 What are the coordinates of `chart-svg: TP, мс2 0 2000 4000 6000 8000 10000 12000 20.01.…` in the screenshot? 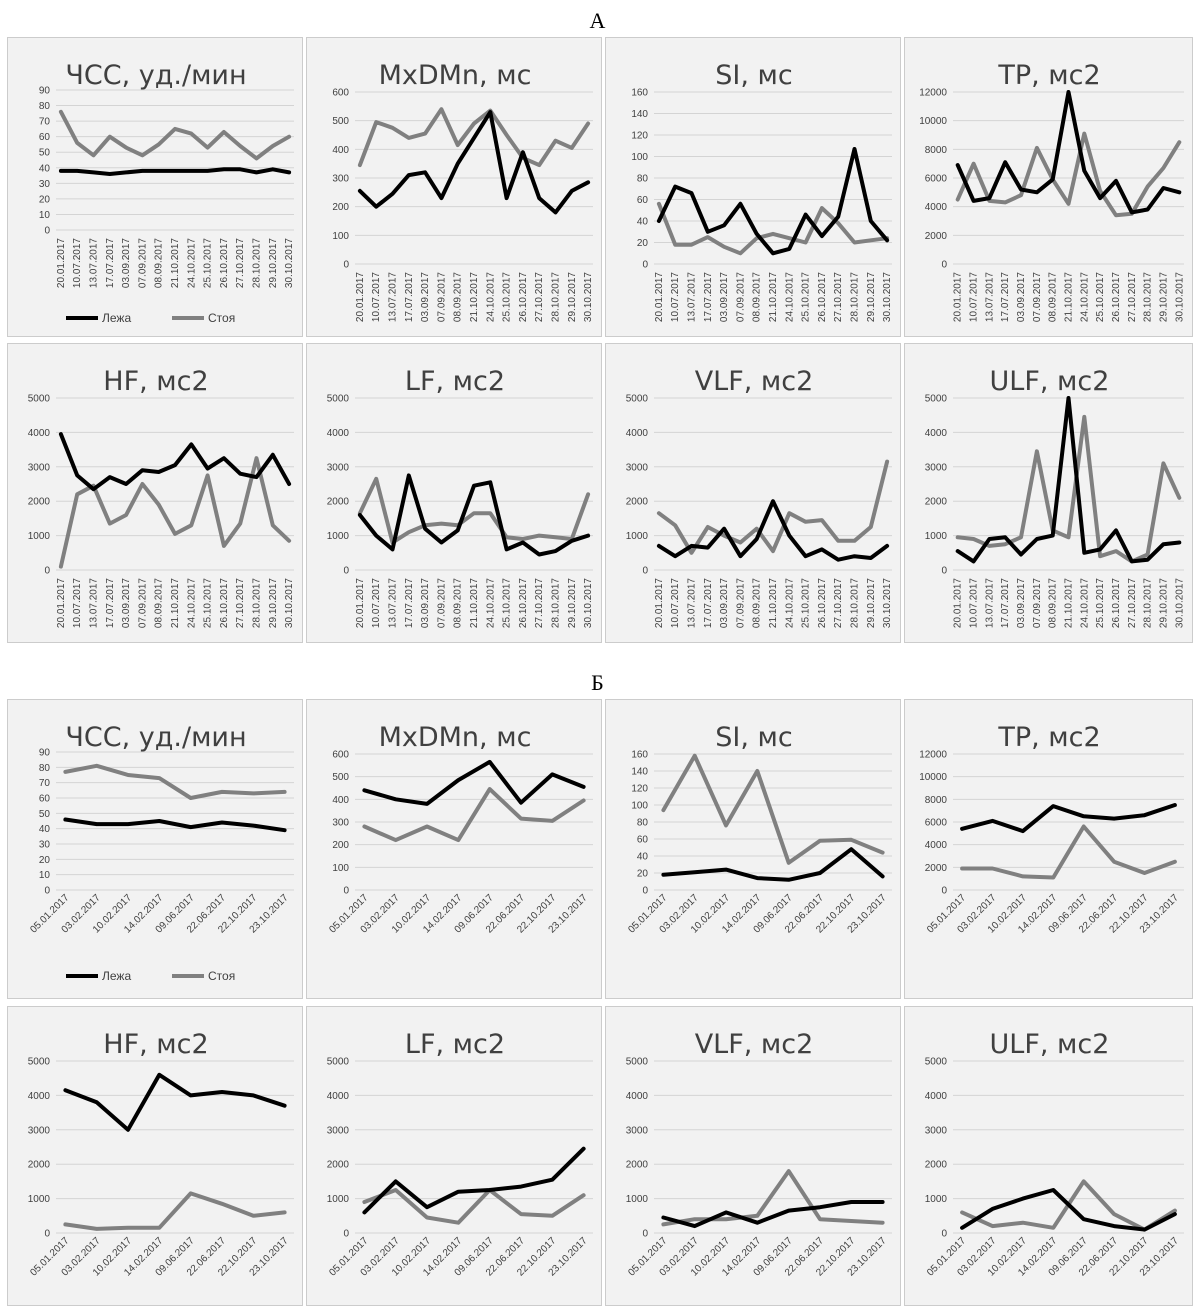 It's located at (1052, 191).